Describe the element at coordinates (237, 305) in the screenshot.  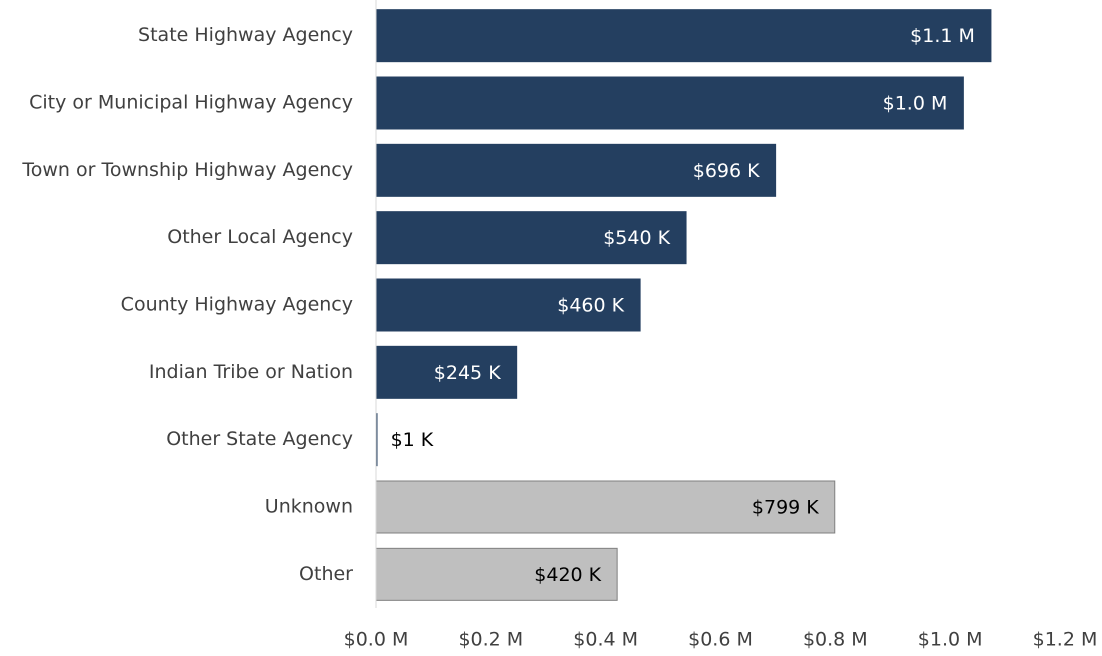
I see `y-tick-label: County Highway Agency` at that location.